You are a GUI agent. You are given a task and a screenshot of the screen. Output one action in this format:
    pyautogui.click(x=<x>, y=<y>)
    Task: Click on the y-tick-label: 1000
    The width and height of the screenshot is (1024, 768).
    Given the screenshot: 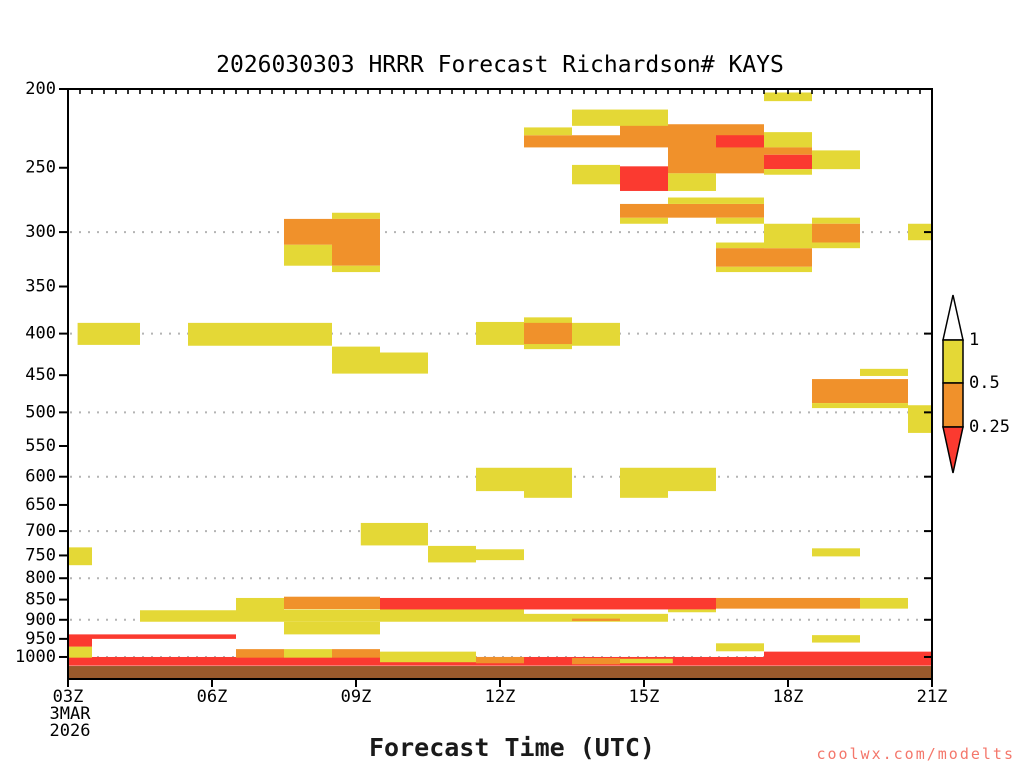 What is the action you would take?
    pyautogui.click(x=35, y=657)
    